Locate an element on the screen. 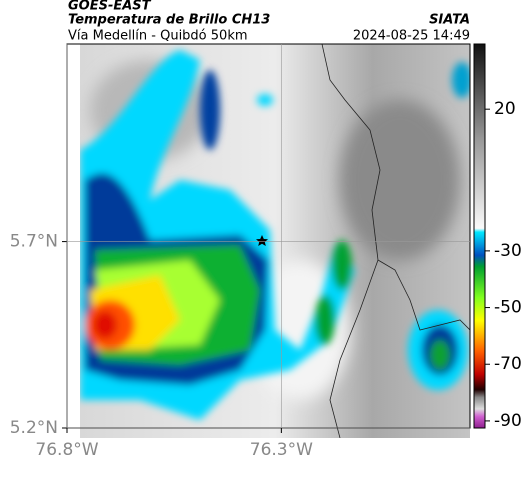  colorbar-tick-label: -70 is located at coordinates (508, 364).